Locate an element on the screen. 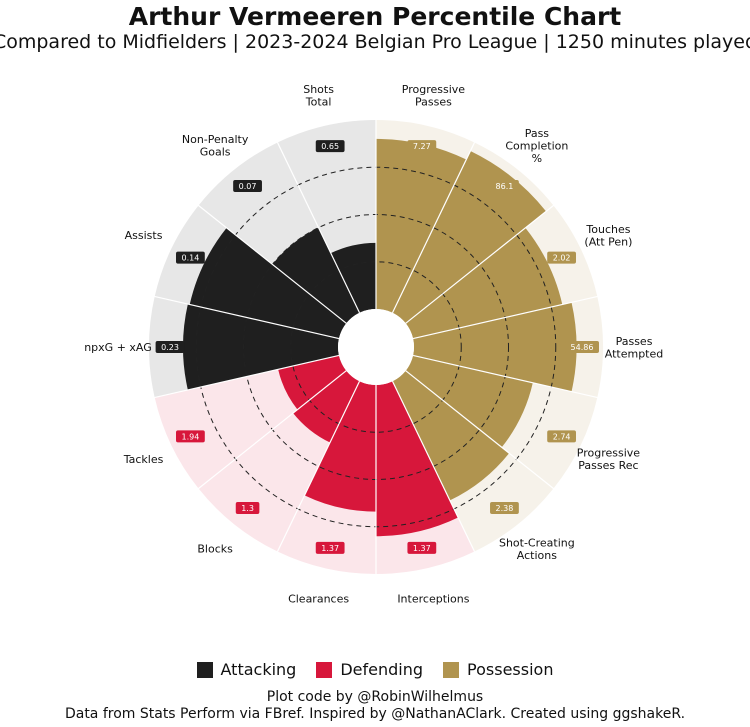  center-hole is located at coordinates (376, 347).